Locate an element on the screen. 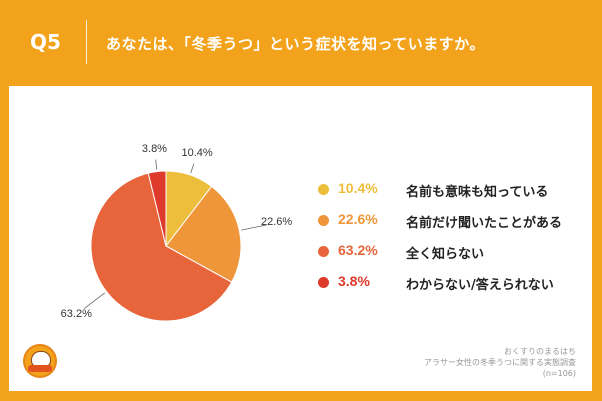 The image size is (602, 401). pie-value-label: 3.8% is located at coordinates (154, 148).